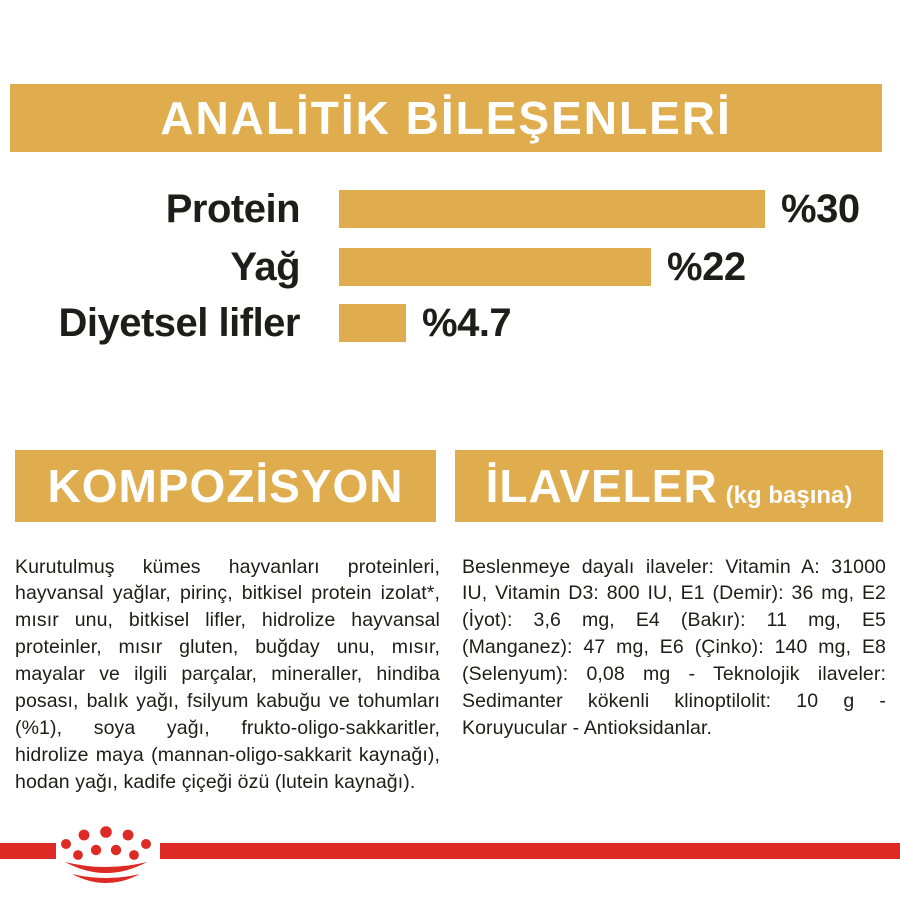  What do you see at coordinates (601, 486) in the screenshot?
I see `additives-title: İLAVELER` at bounding box center [601, 486].